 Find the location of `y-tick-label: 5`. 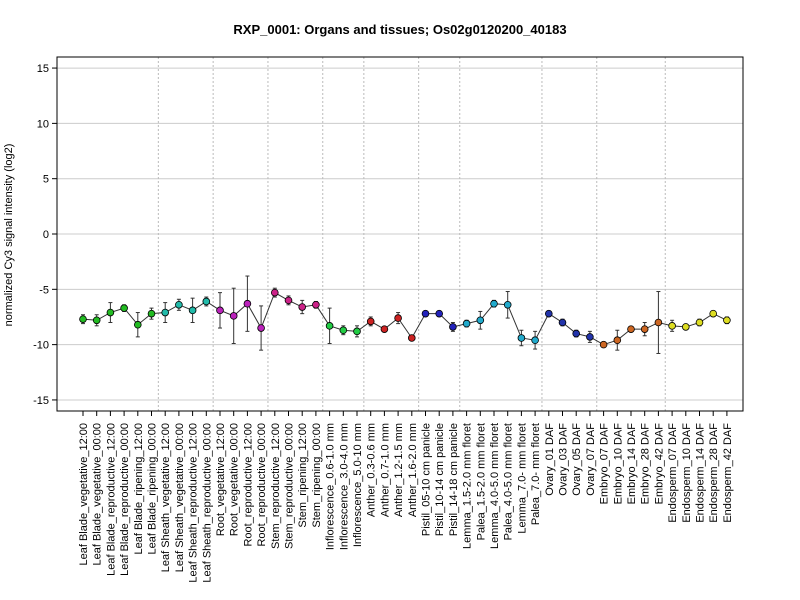

y-tick-label: 5 is located at coordinates (46, 180).